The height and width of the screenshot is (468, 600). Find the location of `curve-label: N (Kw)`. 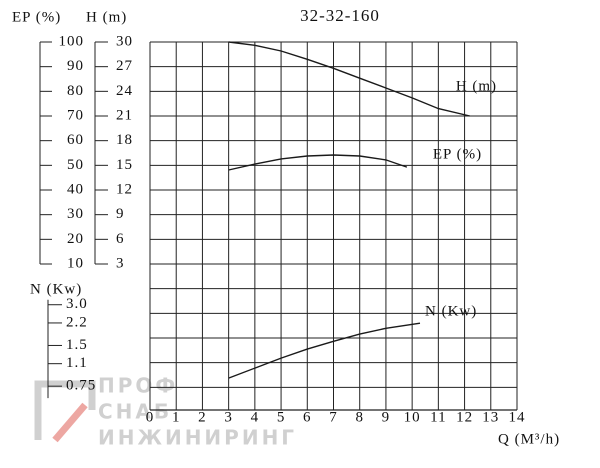

curve-label: N (Kw) is located at coordinates (451, 312).